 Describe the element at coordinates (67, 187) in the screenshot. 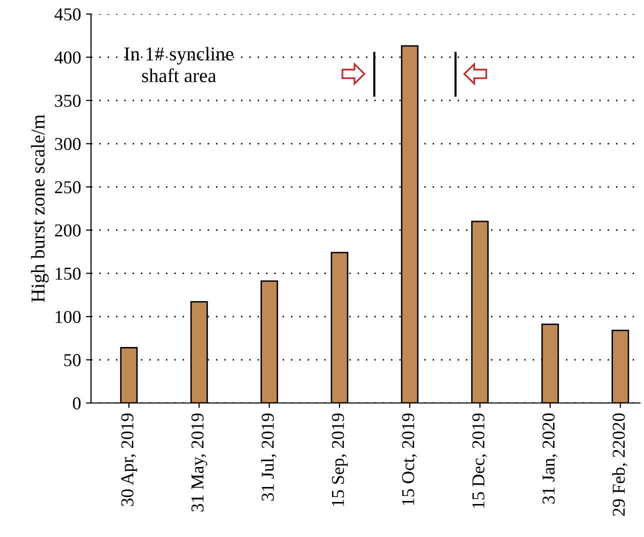

I see `y-tick-label: 250` at that location.